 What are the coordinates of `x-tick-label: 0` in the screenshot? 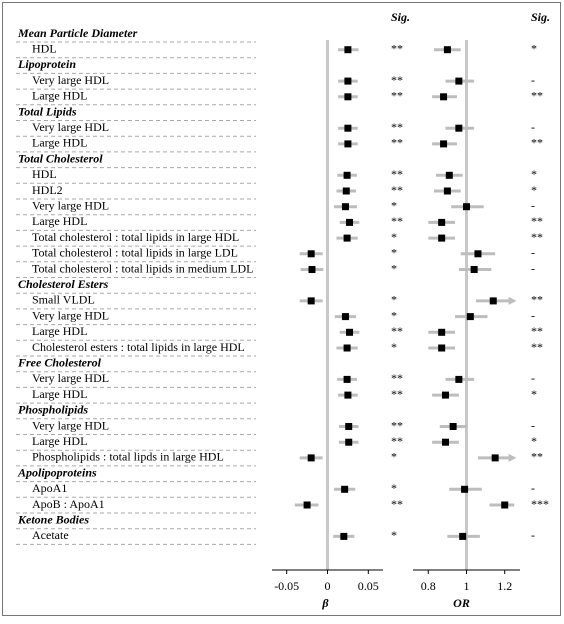 It's located at (328, 586).